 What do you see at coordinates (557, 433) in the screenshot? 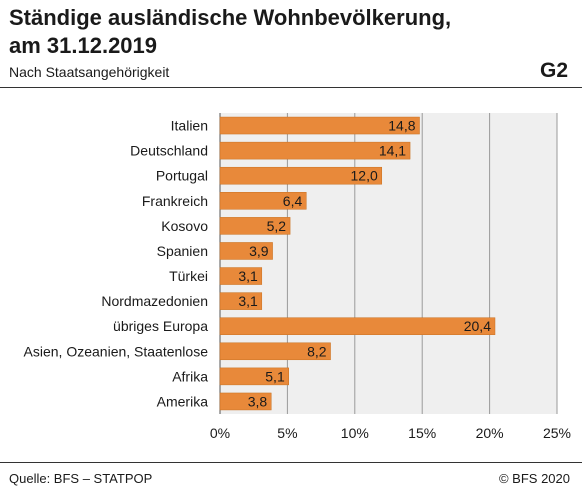
I see `x-tick-label: 25%` at bounding box center [557, 433].